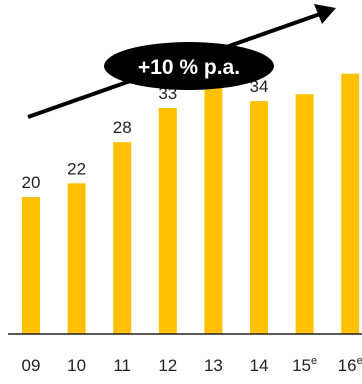  What do you see at coordinates (259, 86) in the screenshot?
I see `value-label-14: 34` at bounding box center [259, 86].